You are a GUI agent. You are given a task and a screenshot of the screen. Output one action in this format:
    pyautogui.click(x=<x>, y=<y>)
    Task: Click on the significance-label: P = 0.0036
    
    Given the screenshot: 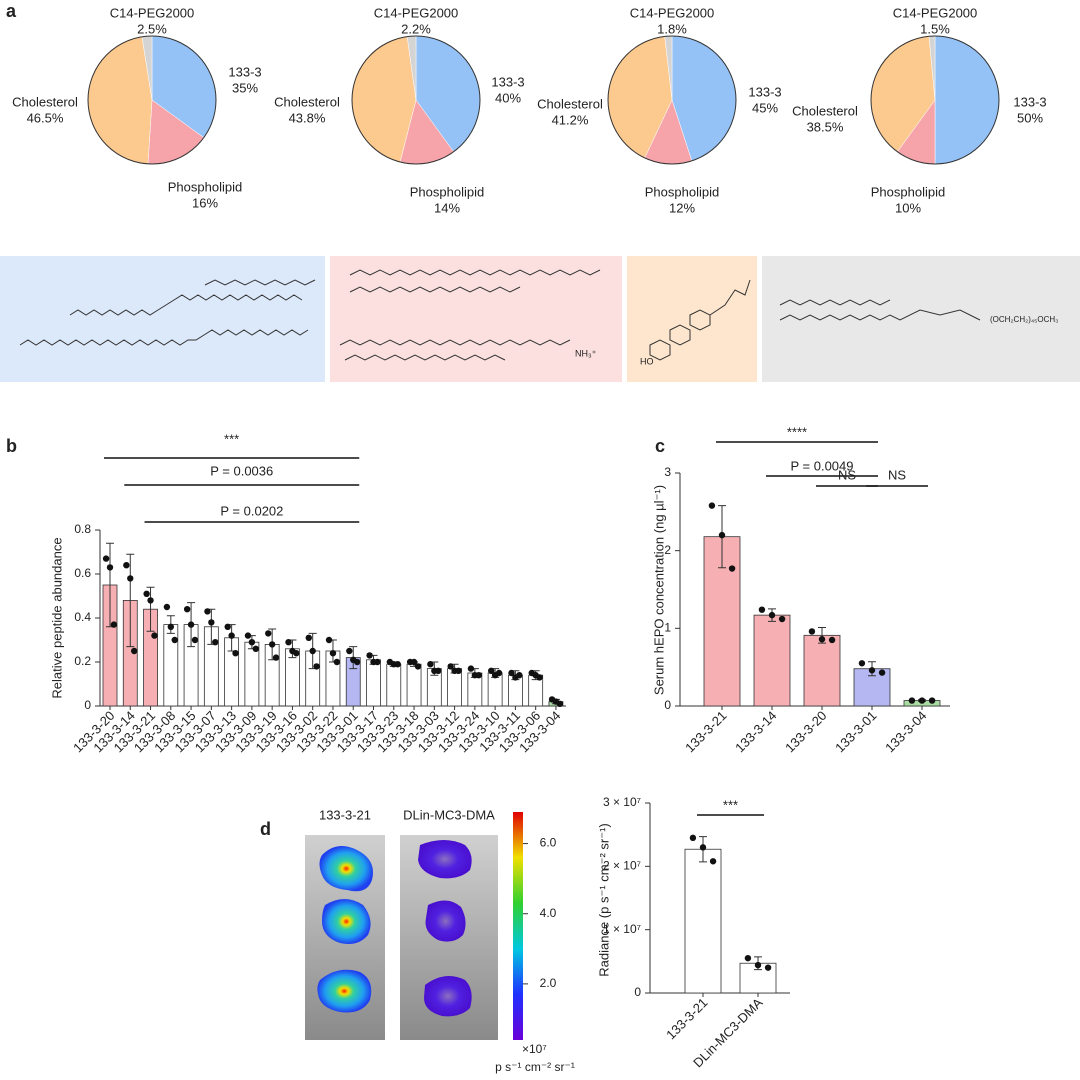 What is the action you would take?
    pyautogui.click(x=241, y=470)
    